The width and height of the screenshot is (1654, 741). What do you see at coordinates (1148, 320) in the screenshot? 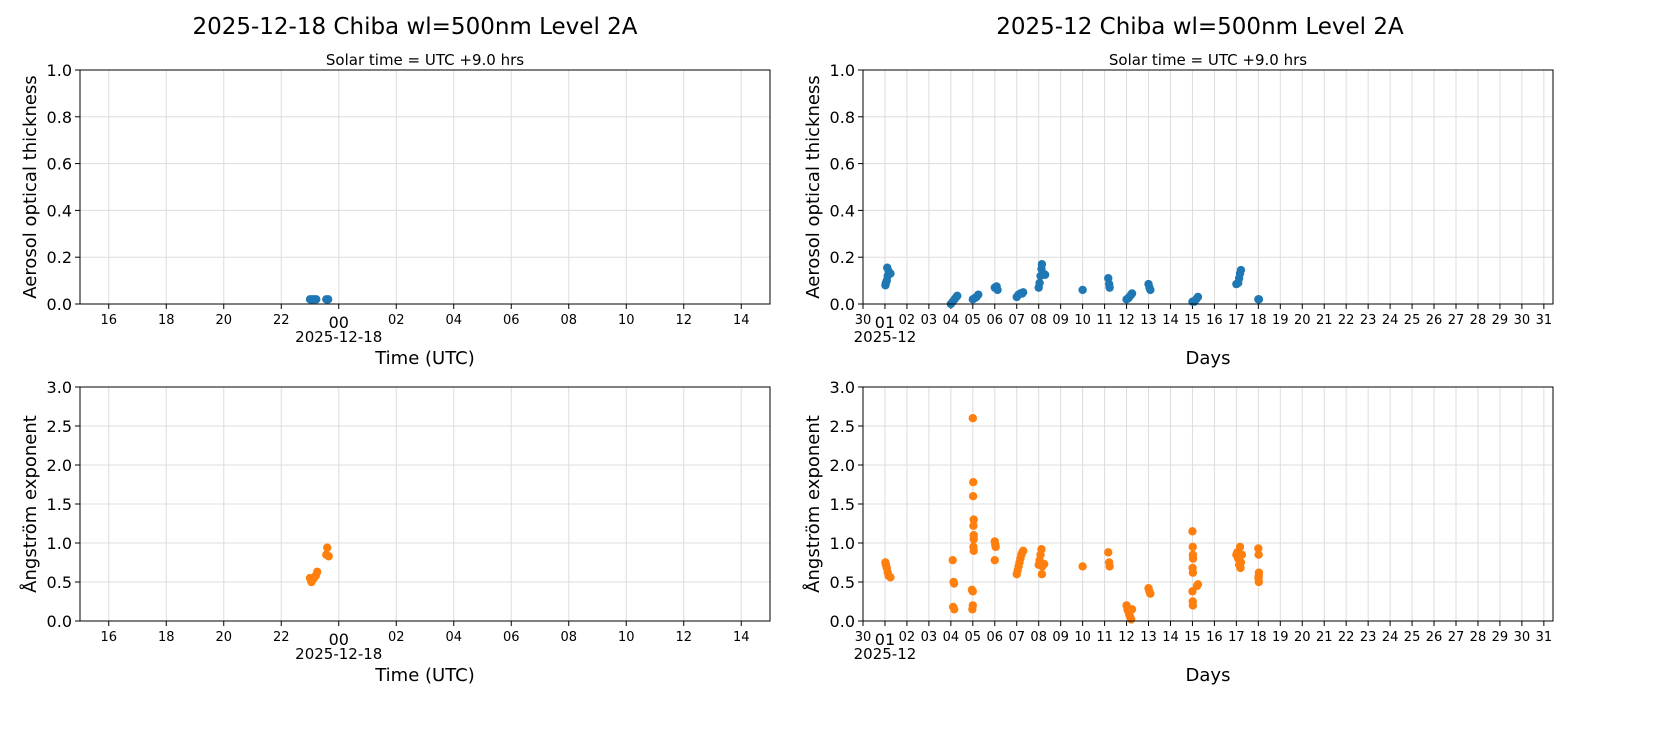
I see `x-tick-label: 13` at bounding box center [1148, 320].